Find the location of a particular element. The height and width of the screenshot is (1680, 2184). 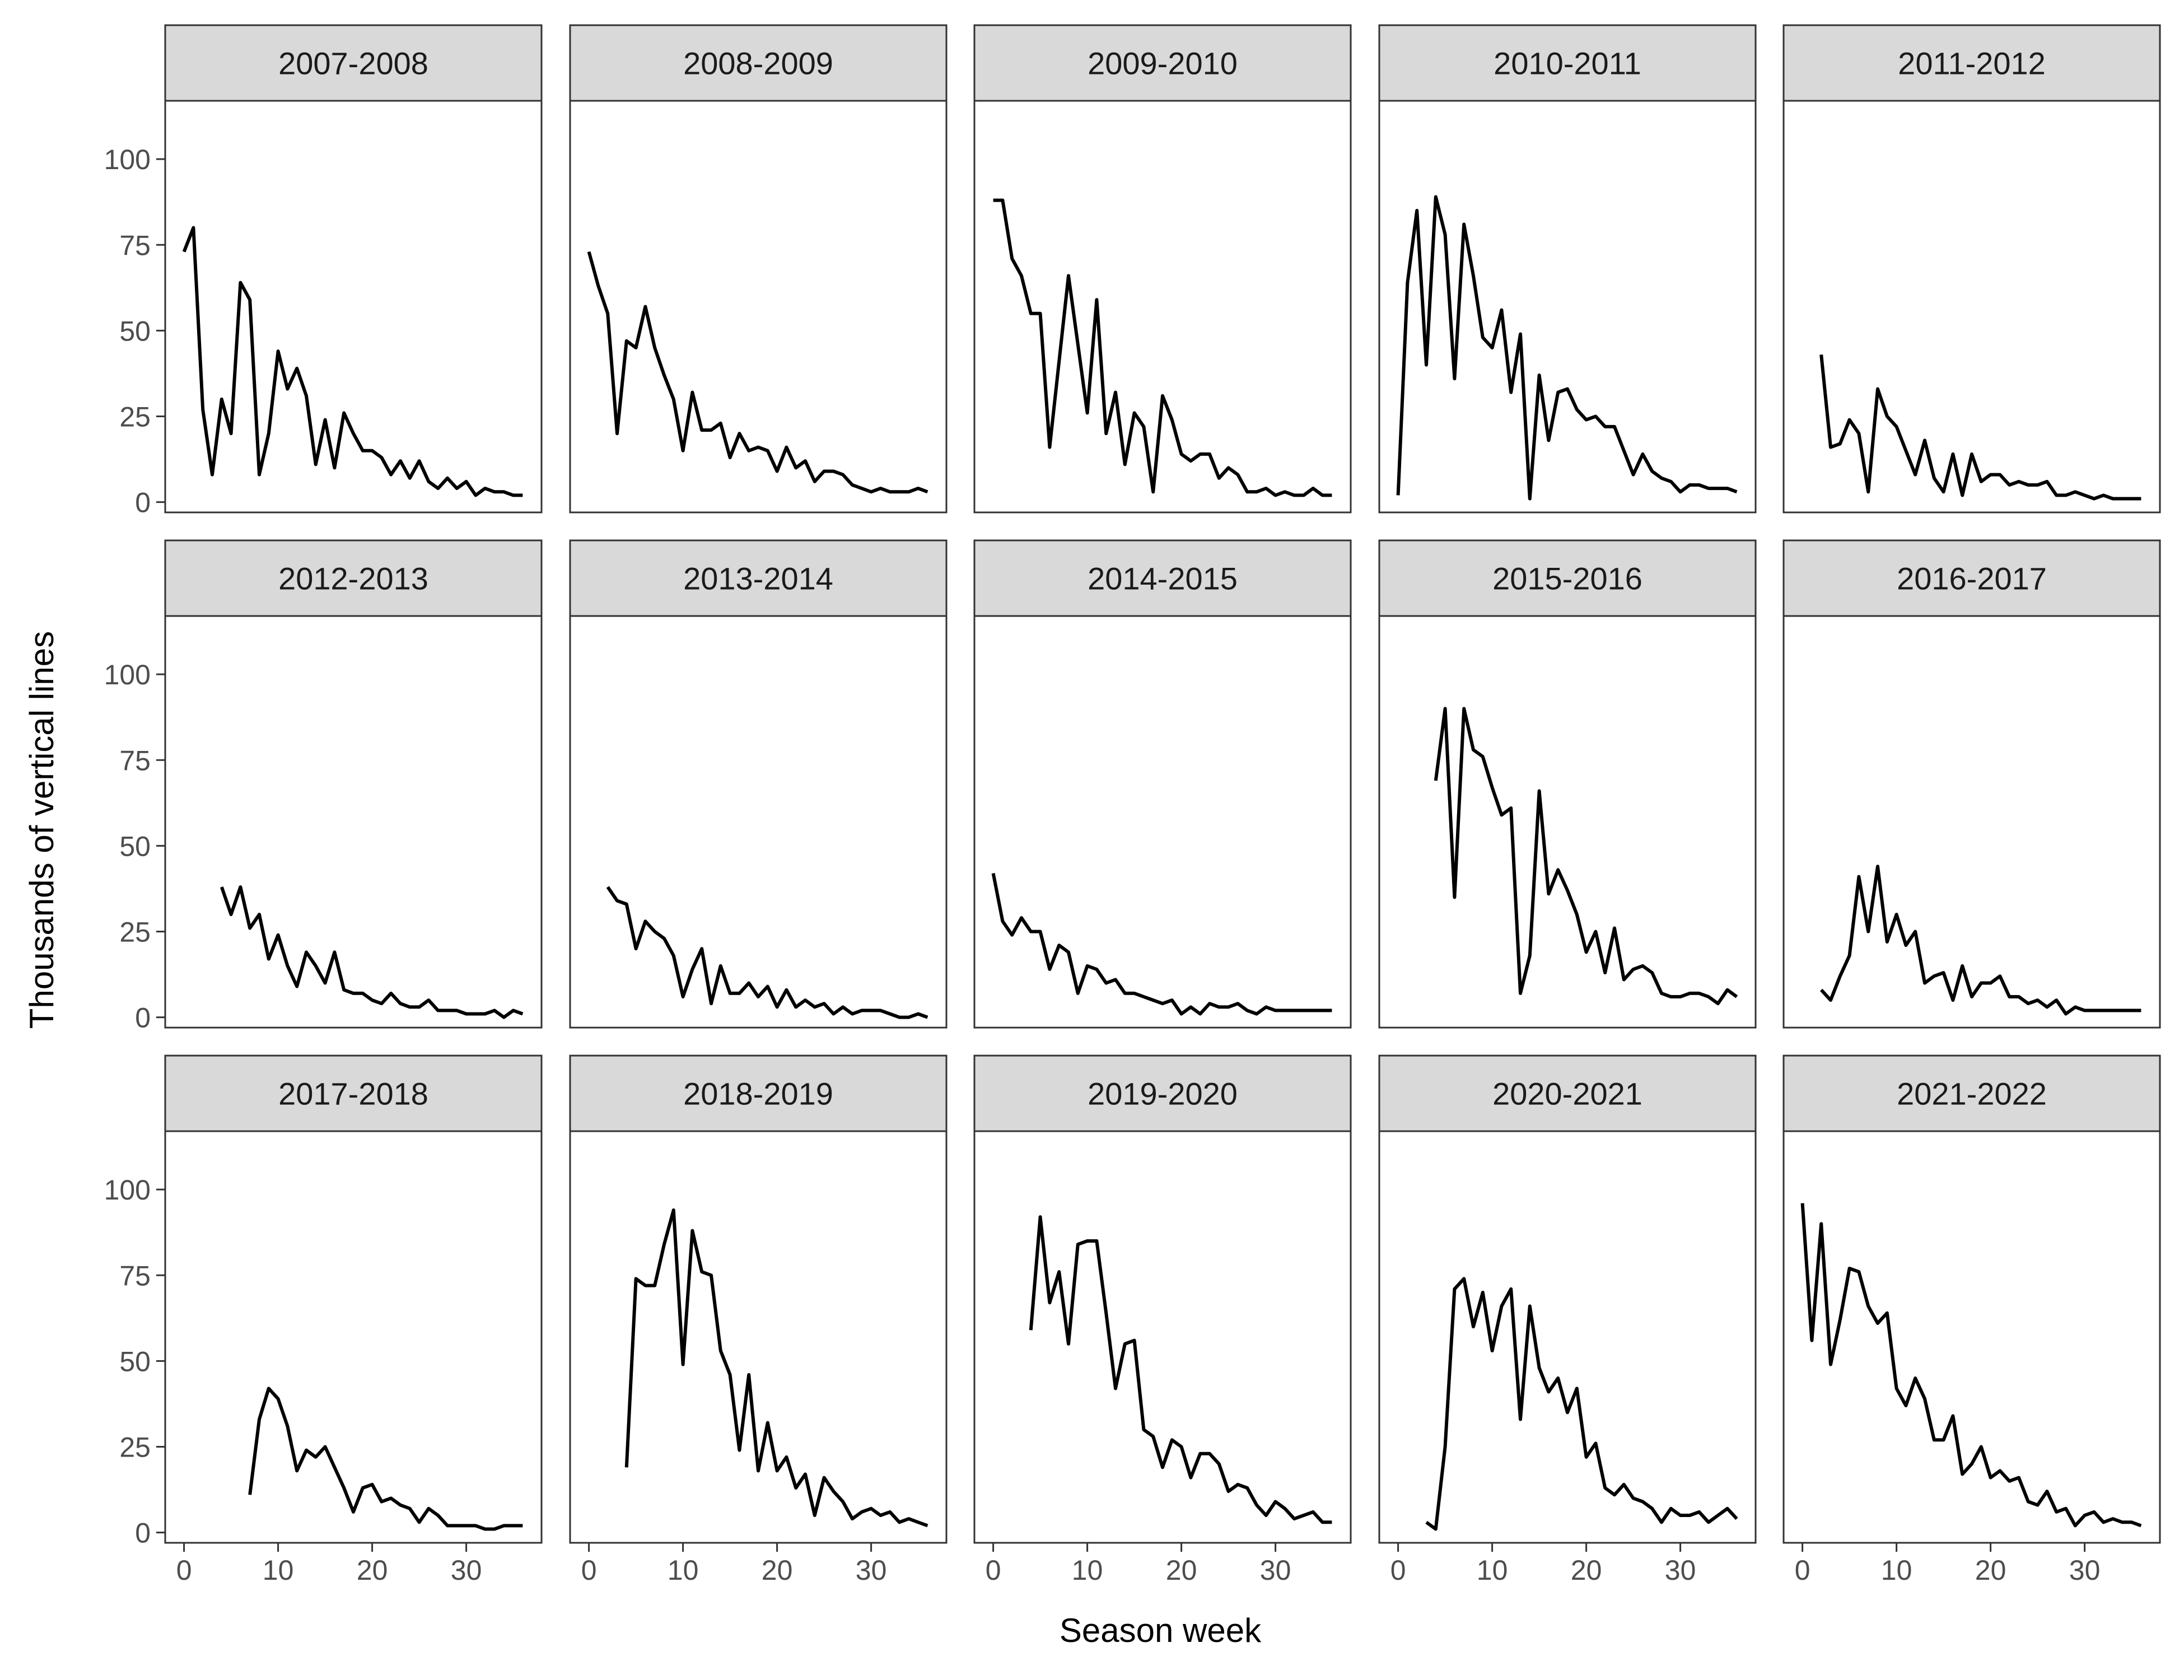

facet-panel: 2015-2016 is located at coordinates (1568, 784).